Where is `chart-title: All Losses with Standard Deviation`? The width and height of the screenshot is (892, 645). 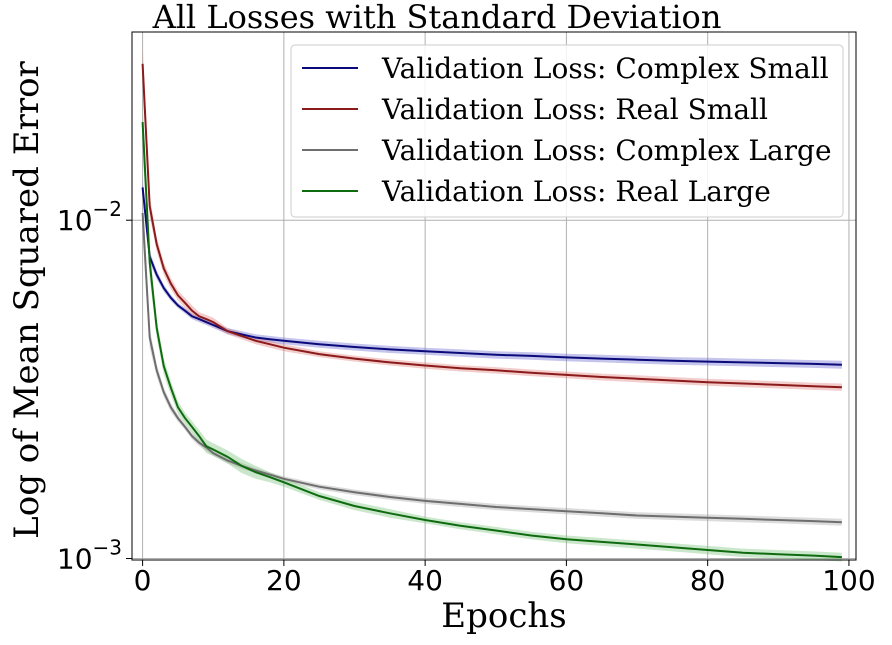
chart-title: All Losses with Standard Deviation is located at coordinates (437, 18).